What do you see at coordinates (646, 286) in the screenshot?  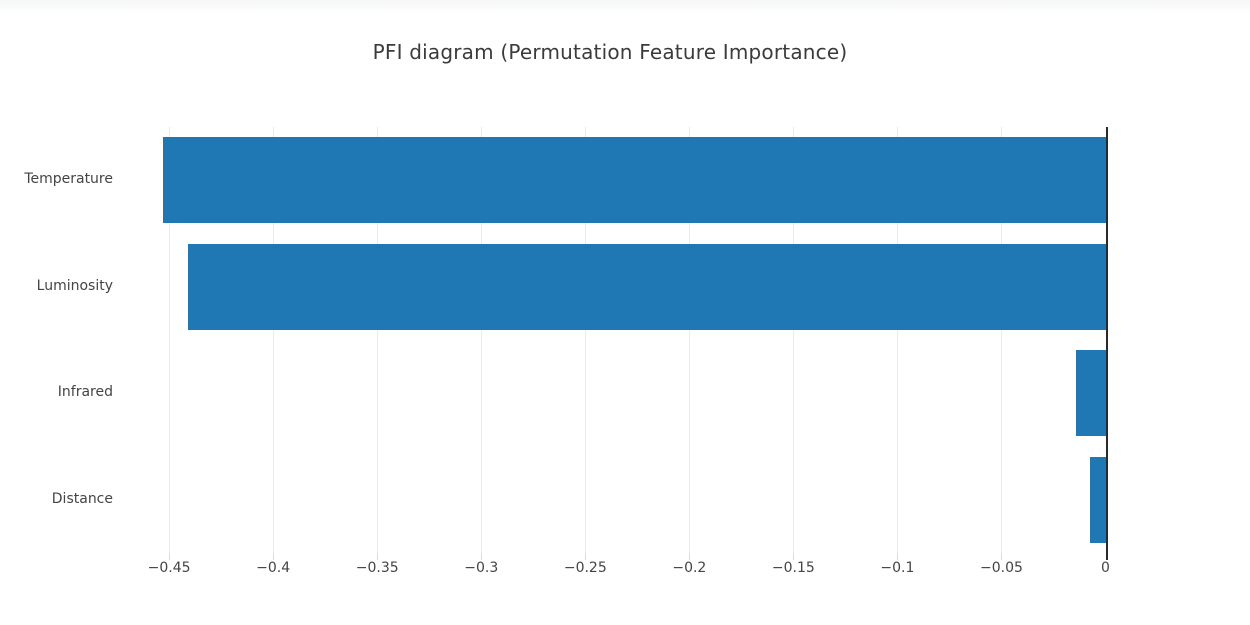 I see `bar-luminosity` at bounding box center [646, 286].